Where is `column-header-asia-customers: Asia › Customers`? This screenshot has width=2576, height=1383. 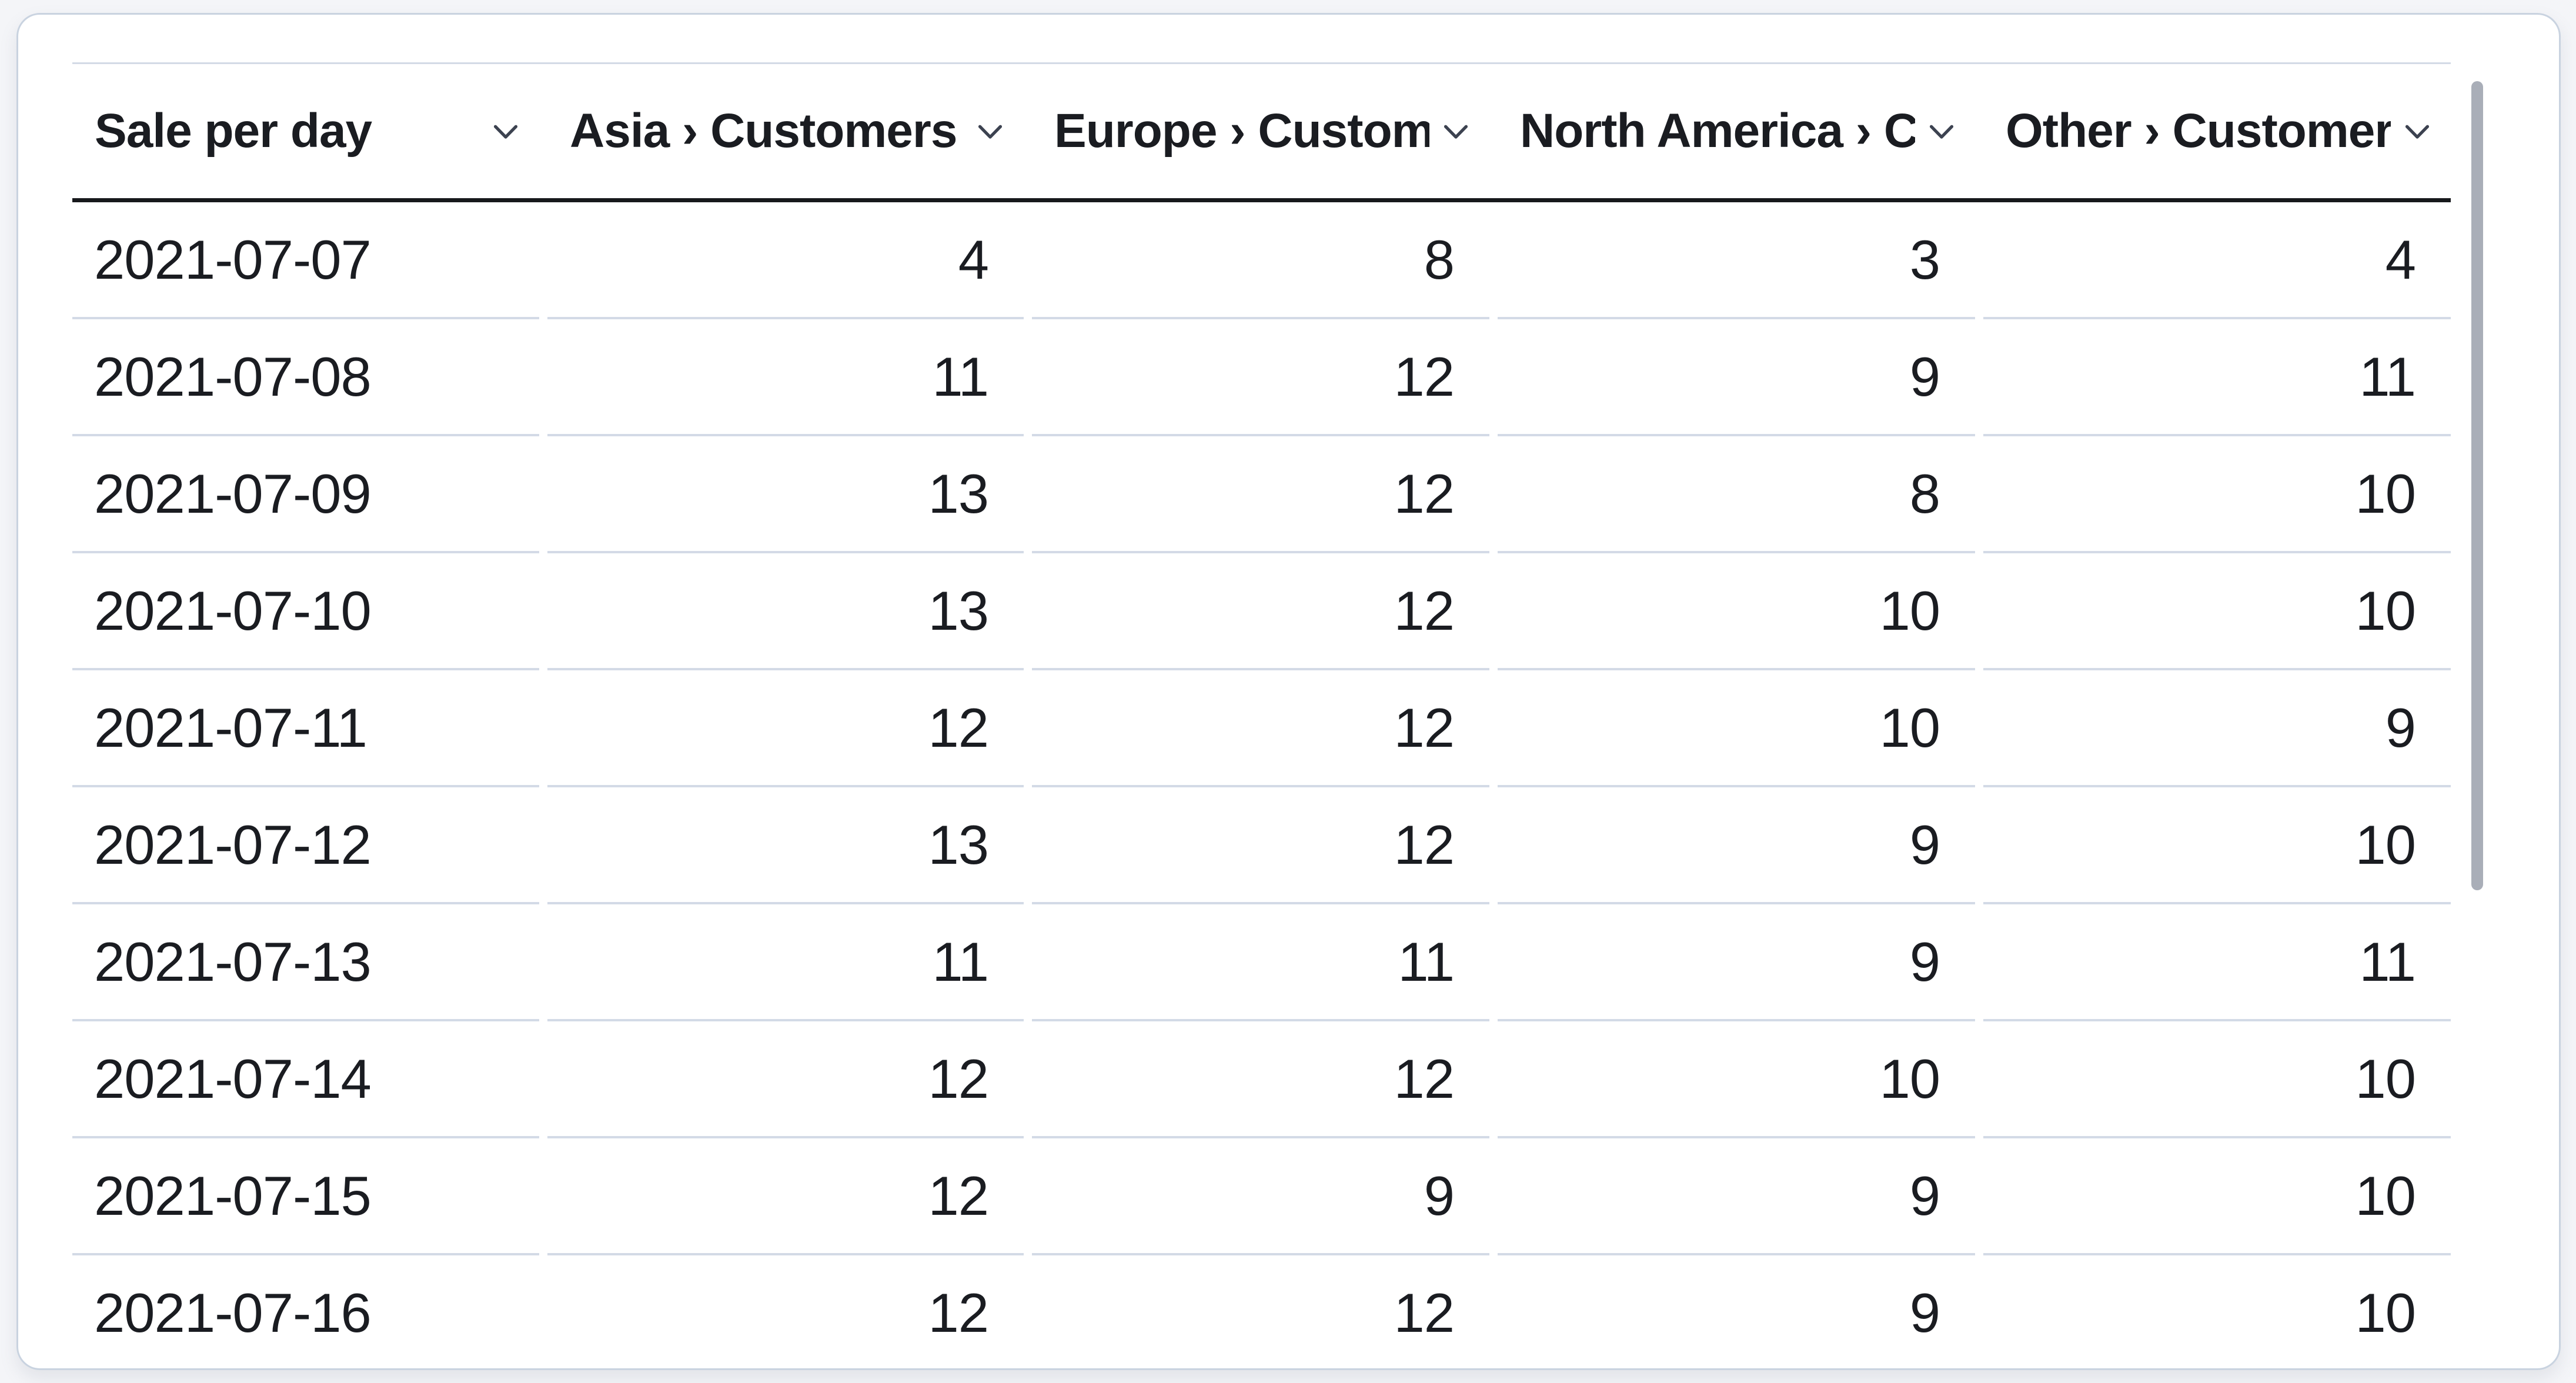 column-header-asia-customers: Asia › Customers is located at coordinates (785, 131).